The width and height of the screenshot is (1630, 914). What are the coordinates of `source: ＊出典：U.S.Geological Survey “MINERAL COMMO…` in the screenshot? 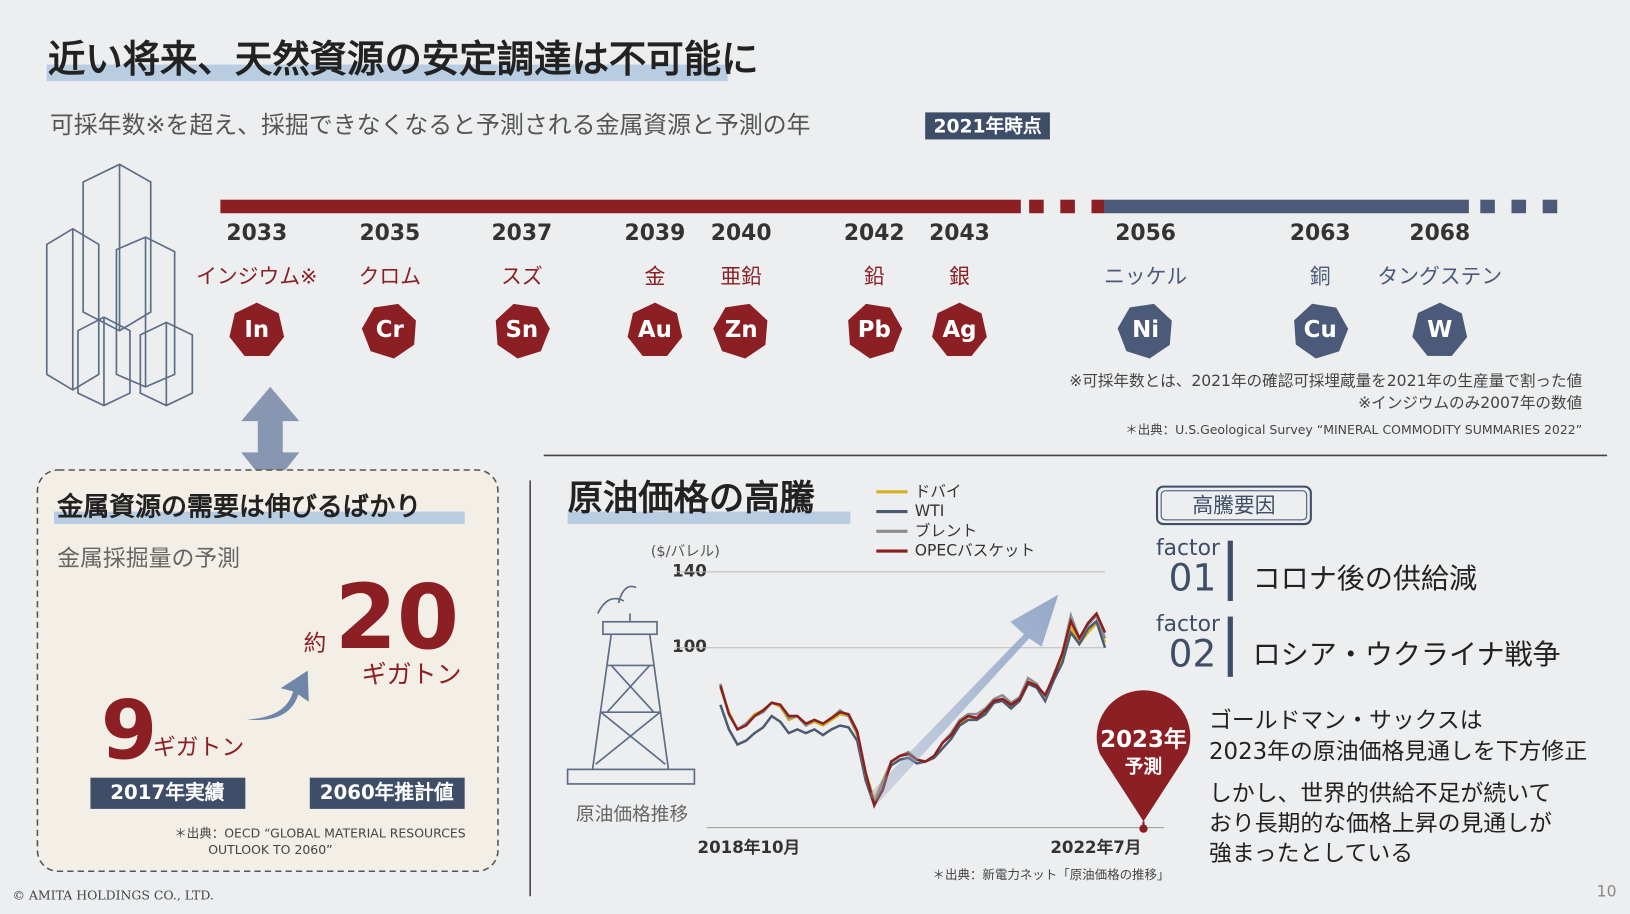 It's located at (1353, 429).